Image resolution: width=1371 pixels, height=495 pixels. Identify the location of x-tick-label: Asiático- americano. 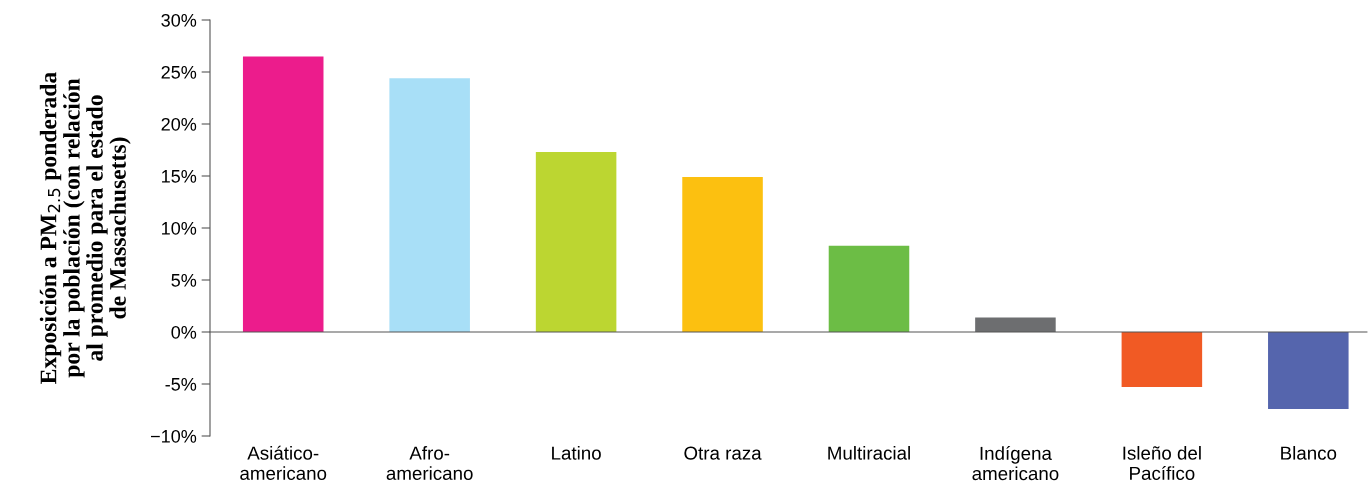
(283, 462).